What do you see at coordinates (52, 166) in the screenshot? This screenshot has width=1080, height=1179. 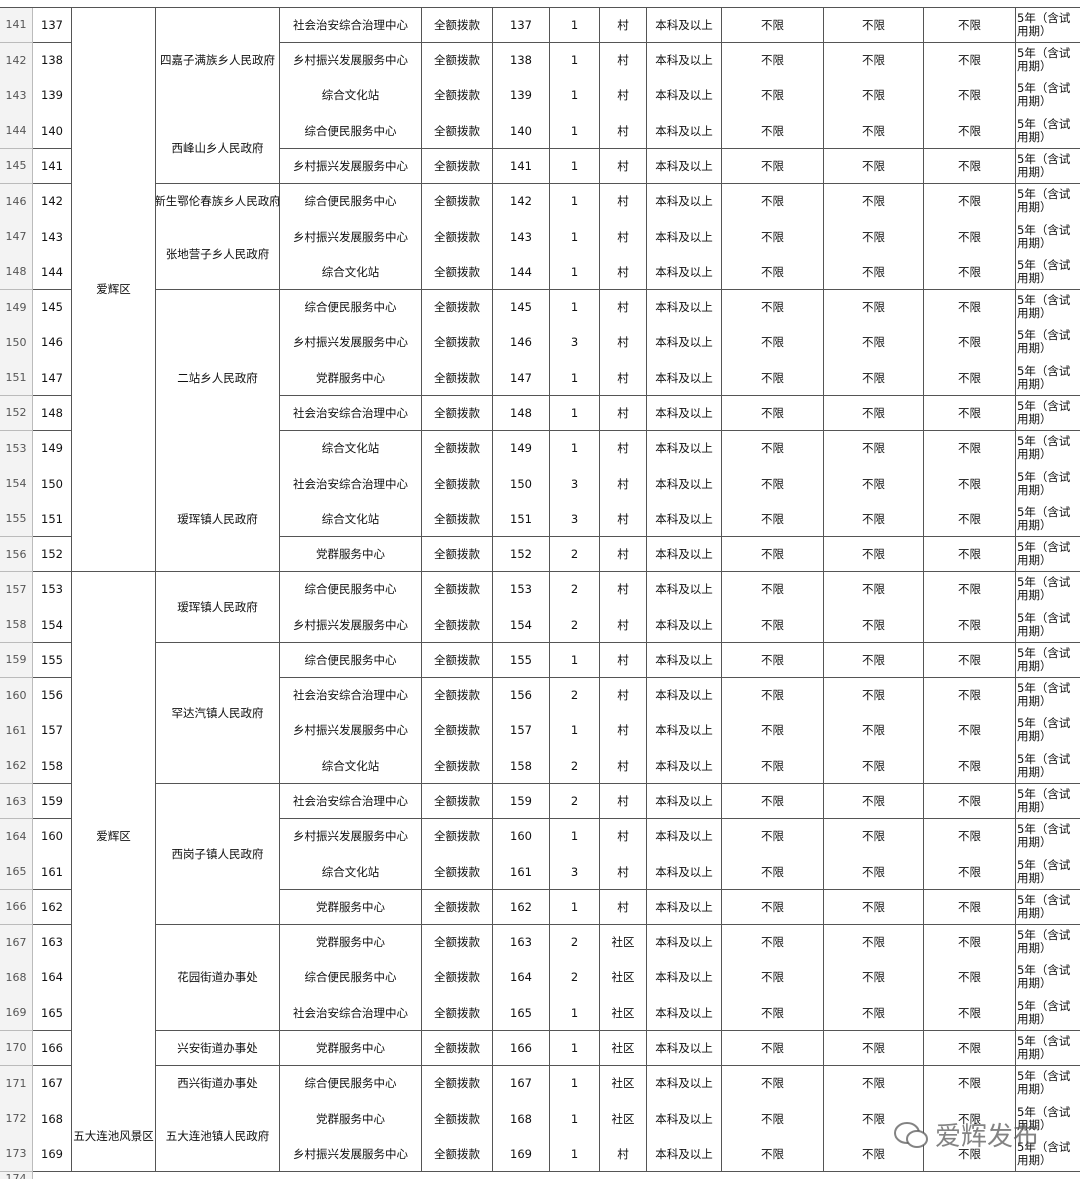 I see `seq-cell: 141` at bounding box center [52, 166].